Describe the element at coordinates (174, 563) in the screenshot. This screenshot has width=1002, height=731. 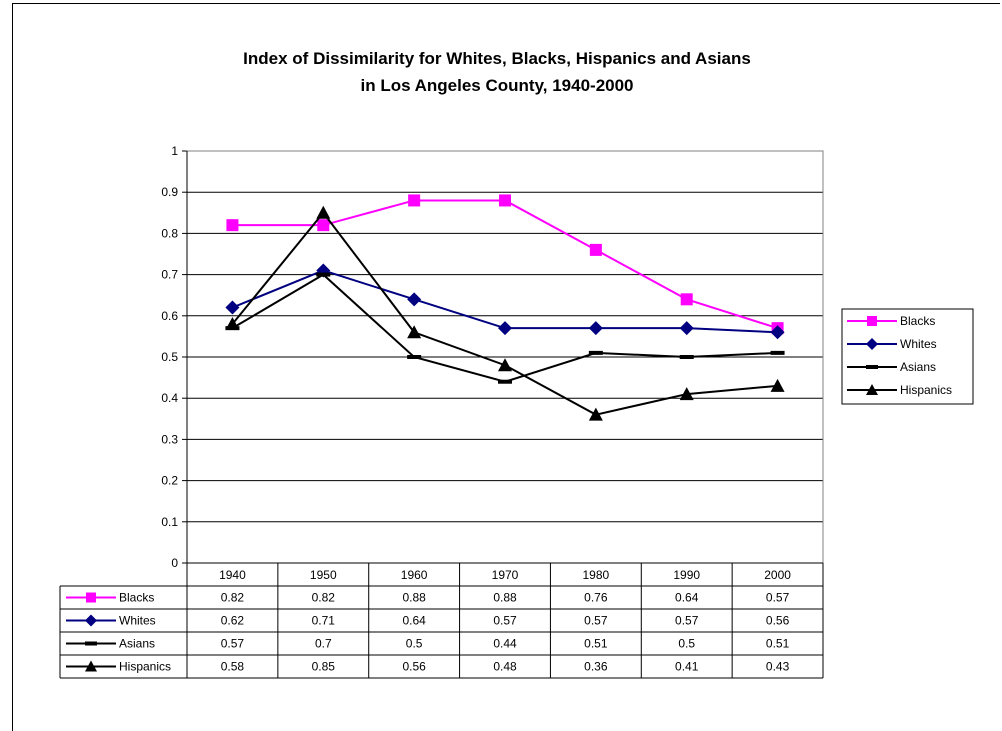
I see `y-tick-label: 0` at that location.